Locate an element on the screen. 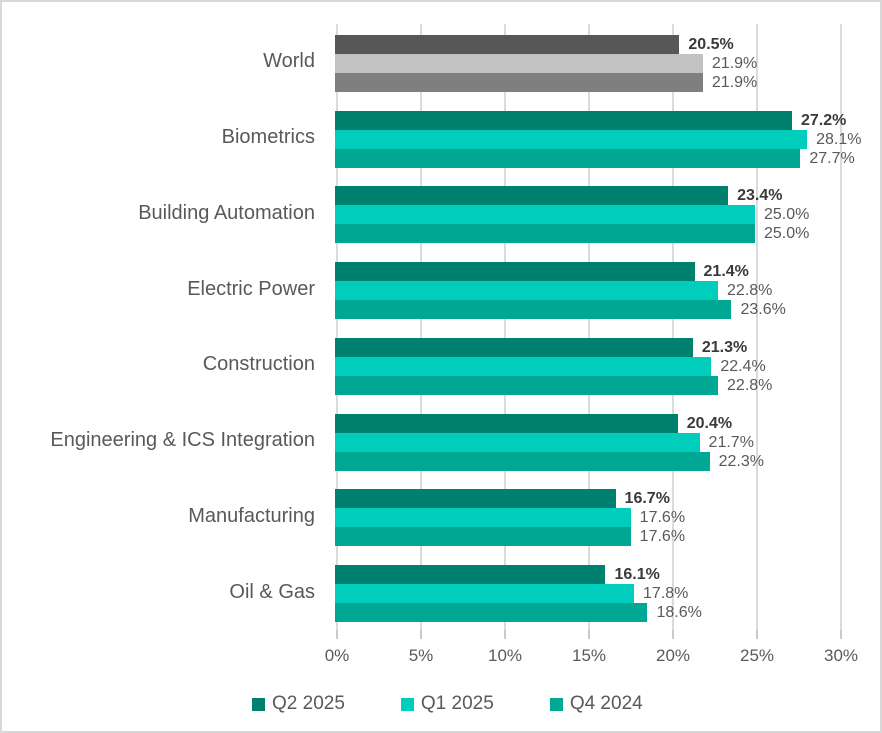 The width and height of the screenshot is (882, 733). bar-group: 20.4% 21.7% 22.3% is located at coordinates (549, 441).